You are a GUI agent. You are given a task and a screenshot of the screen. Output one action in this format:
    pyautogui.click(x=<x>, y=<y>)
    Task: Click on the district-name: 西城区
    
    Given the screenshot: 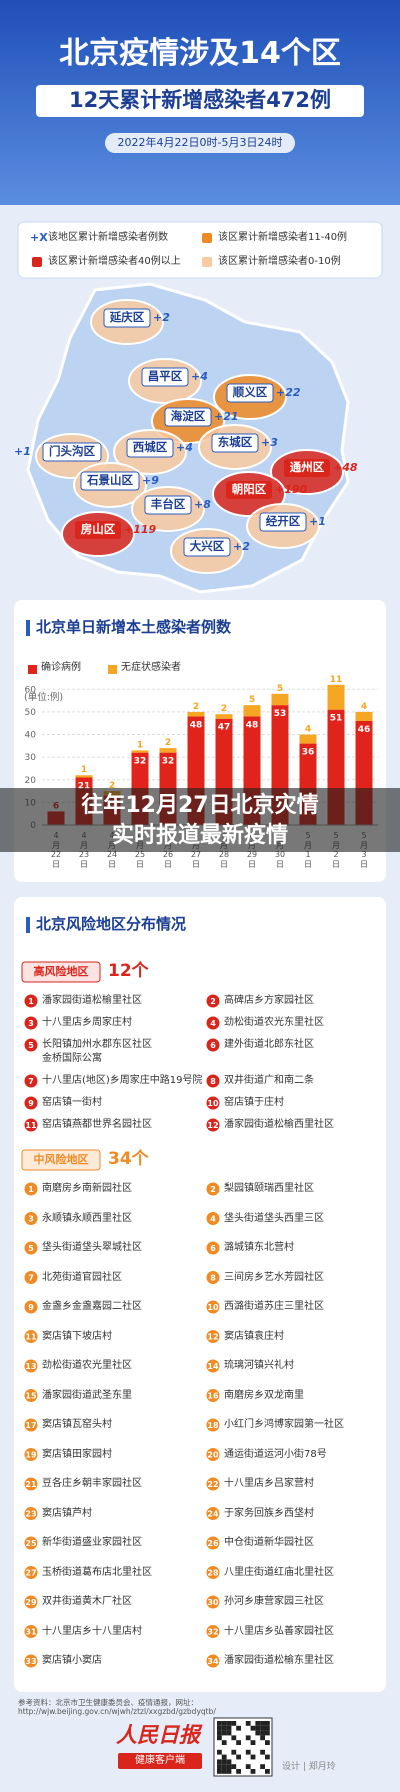 What is the action you would take?
    pyautogui.click(x=150, y=447)
    